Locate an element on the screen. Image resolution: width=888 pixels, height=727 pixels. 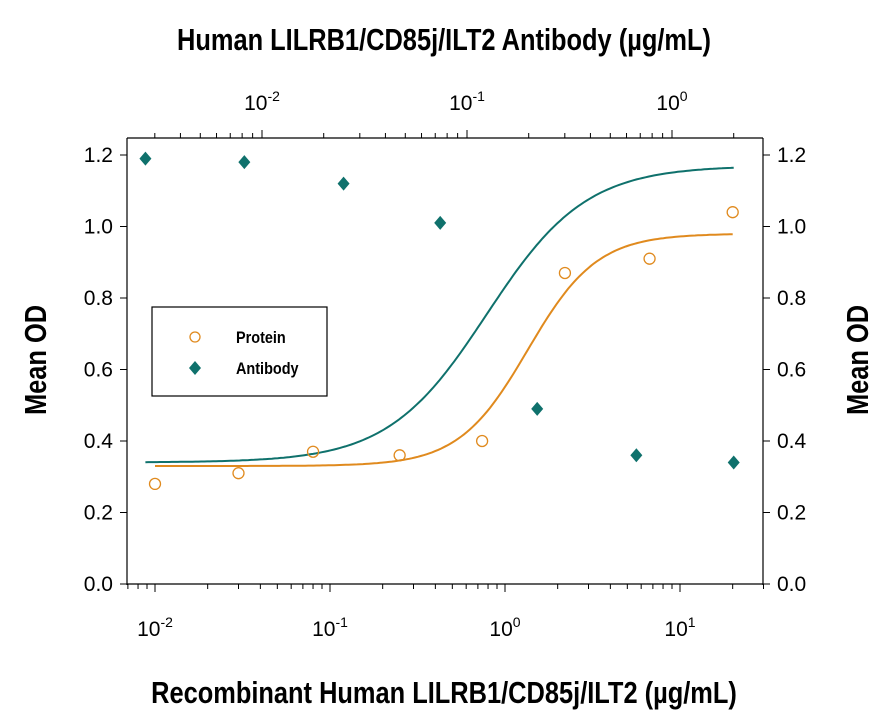
bottom-x-tick-label: 10⁰ is located at coordinates (504, 627).